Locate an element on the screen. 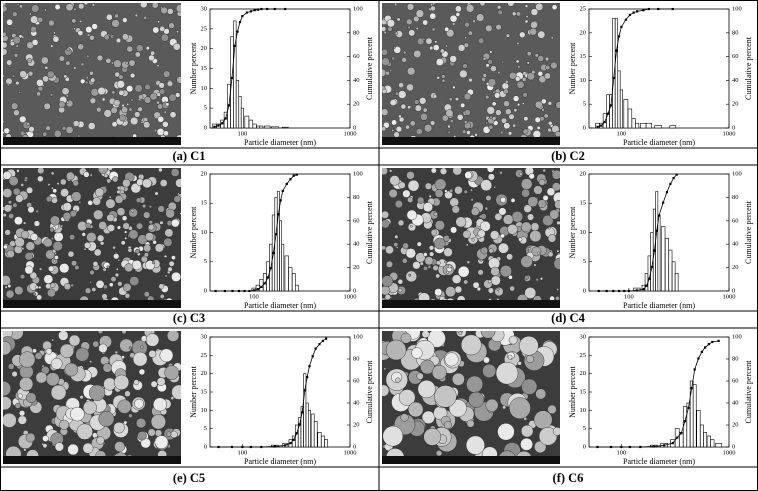 This screenshot has width=758, height=491. cumulative-line is located at coordinates (272, 393).